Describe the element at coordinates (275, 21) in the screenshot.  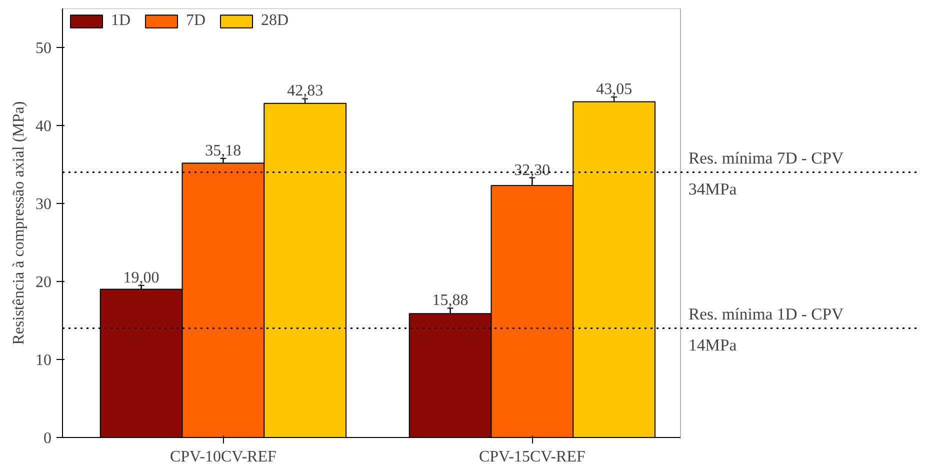
I see `legend-label: 28D` at that location.